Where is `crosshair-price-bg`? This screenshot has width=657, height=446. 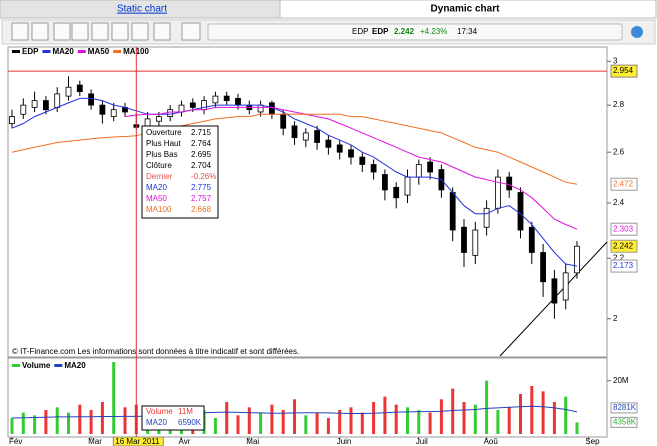 crosshair-price-bg is located at coordinates (624, 71).